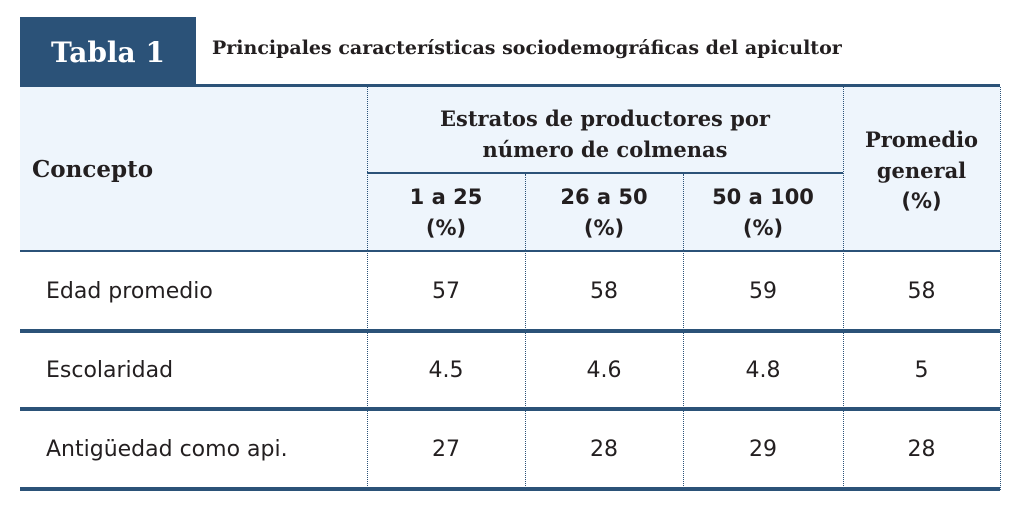 The image size is (1030, 509). Describe the element at coordinates (604, 197) in the screenshot. I see `stratum-range: 26 a 50` at that location.